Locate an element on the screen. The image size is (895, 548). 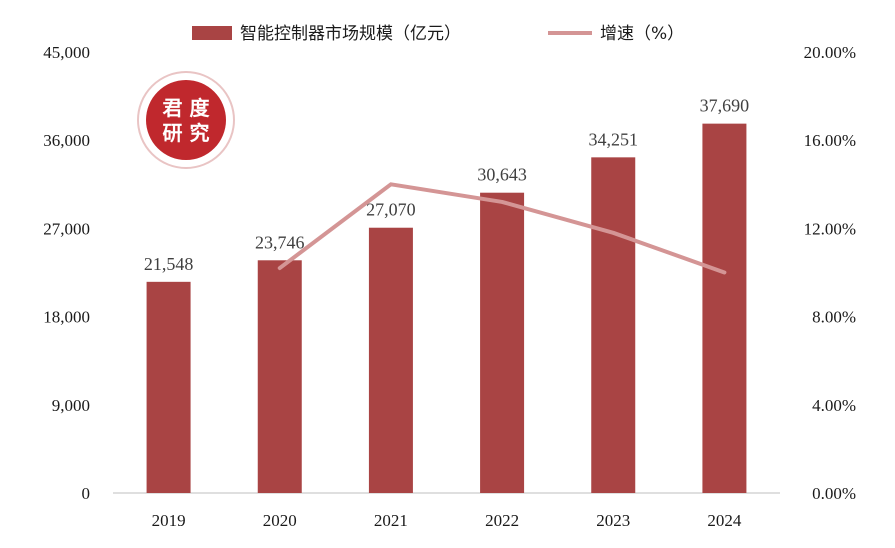
right-axis-tick-label: 4.00% is located at coordinates (834, 405).